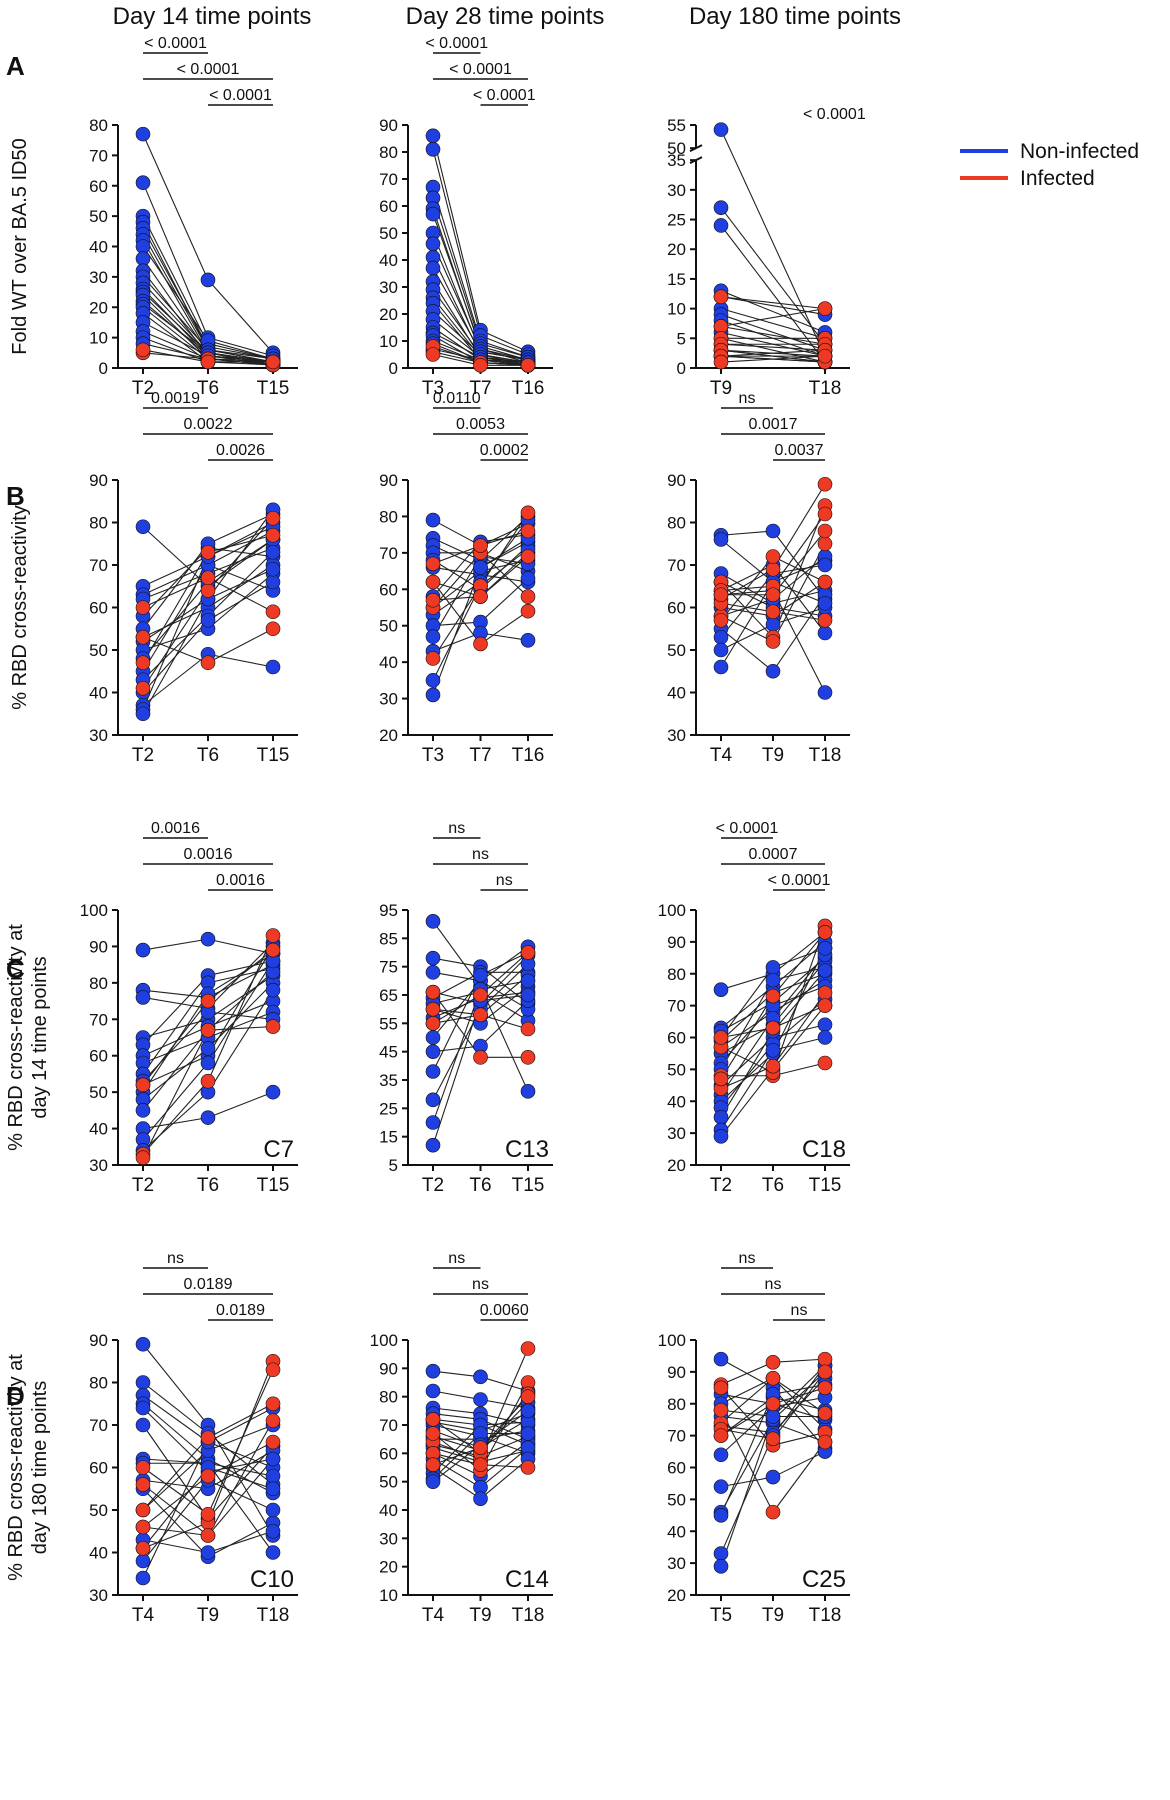 The image size is (1170, 1800). What do you see at coordinates (143, 1548) in the screenshot?
I see `point-infected-d1-0-t4` at bounding box center [143, 1548].